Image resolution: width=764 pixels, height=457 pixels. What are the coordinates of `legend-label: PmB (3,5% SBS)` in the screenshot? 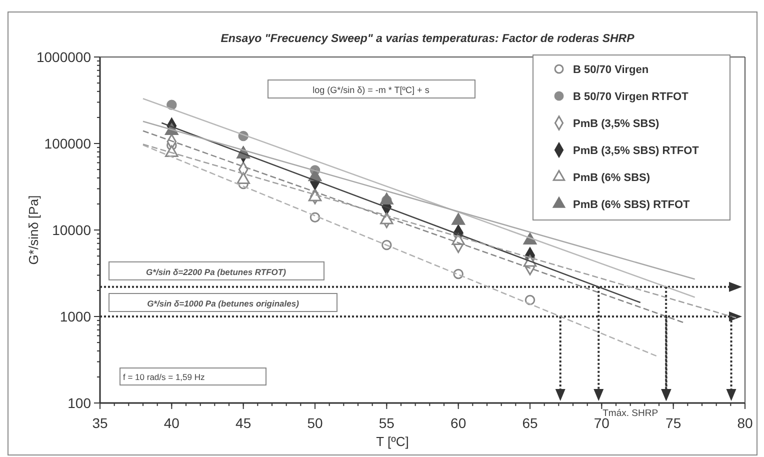 It's located at (616, 124).